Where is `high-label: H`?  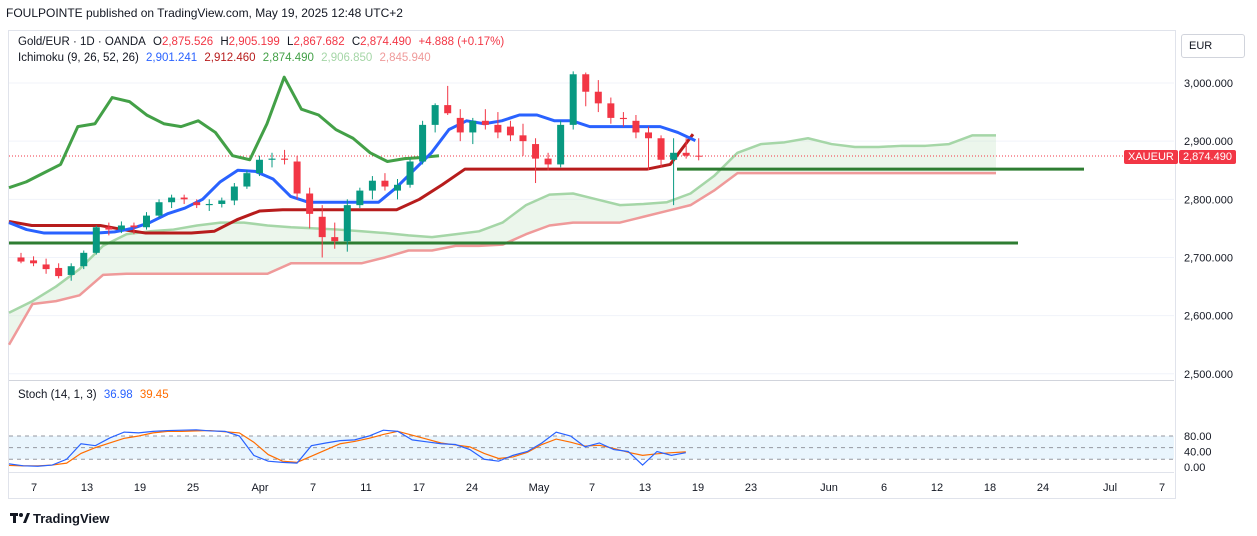
high-label: H is located at coordinates (224, 42).